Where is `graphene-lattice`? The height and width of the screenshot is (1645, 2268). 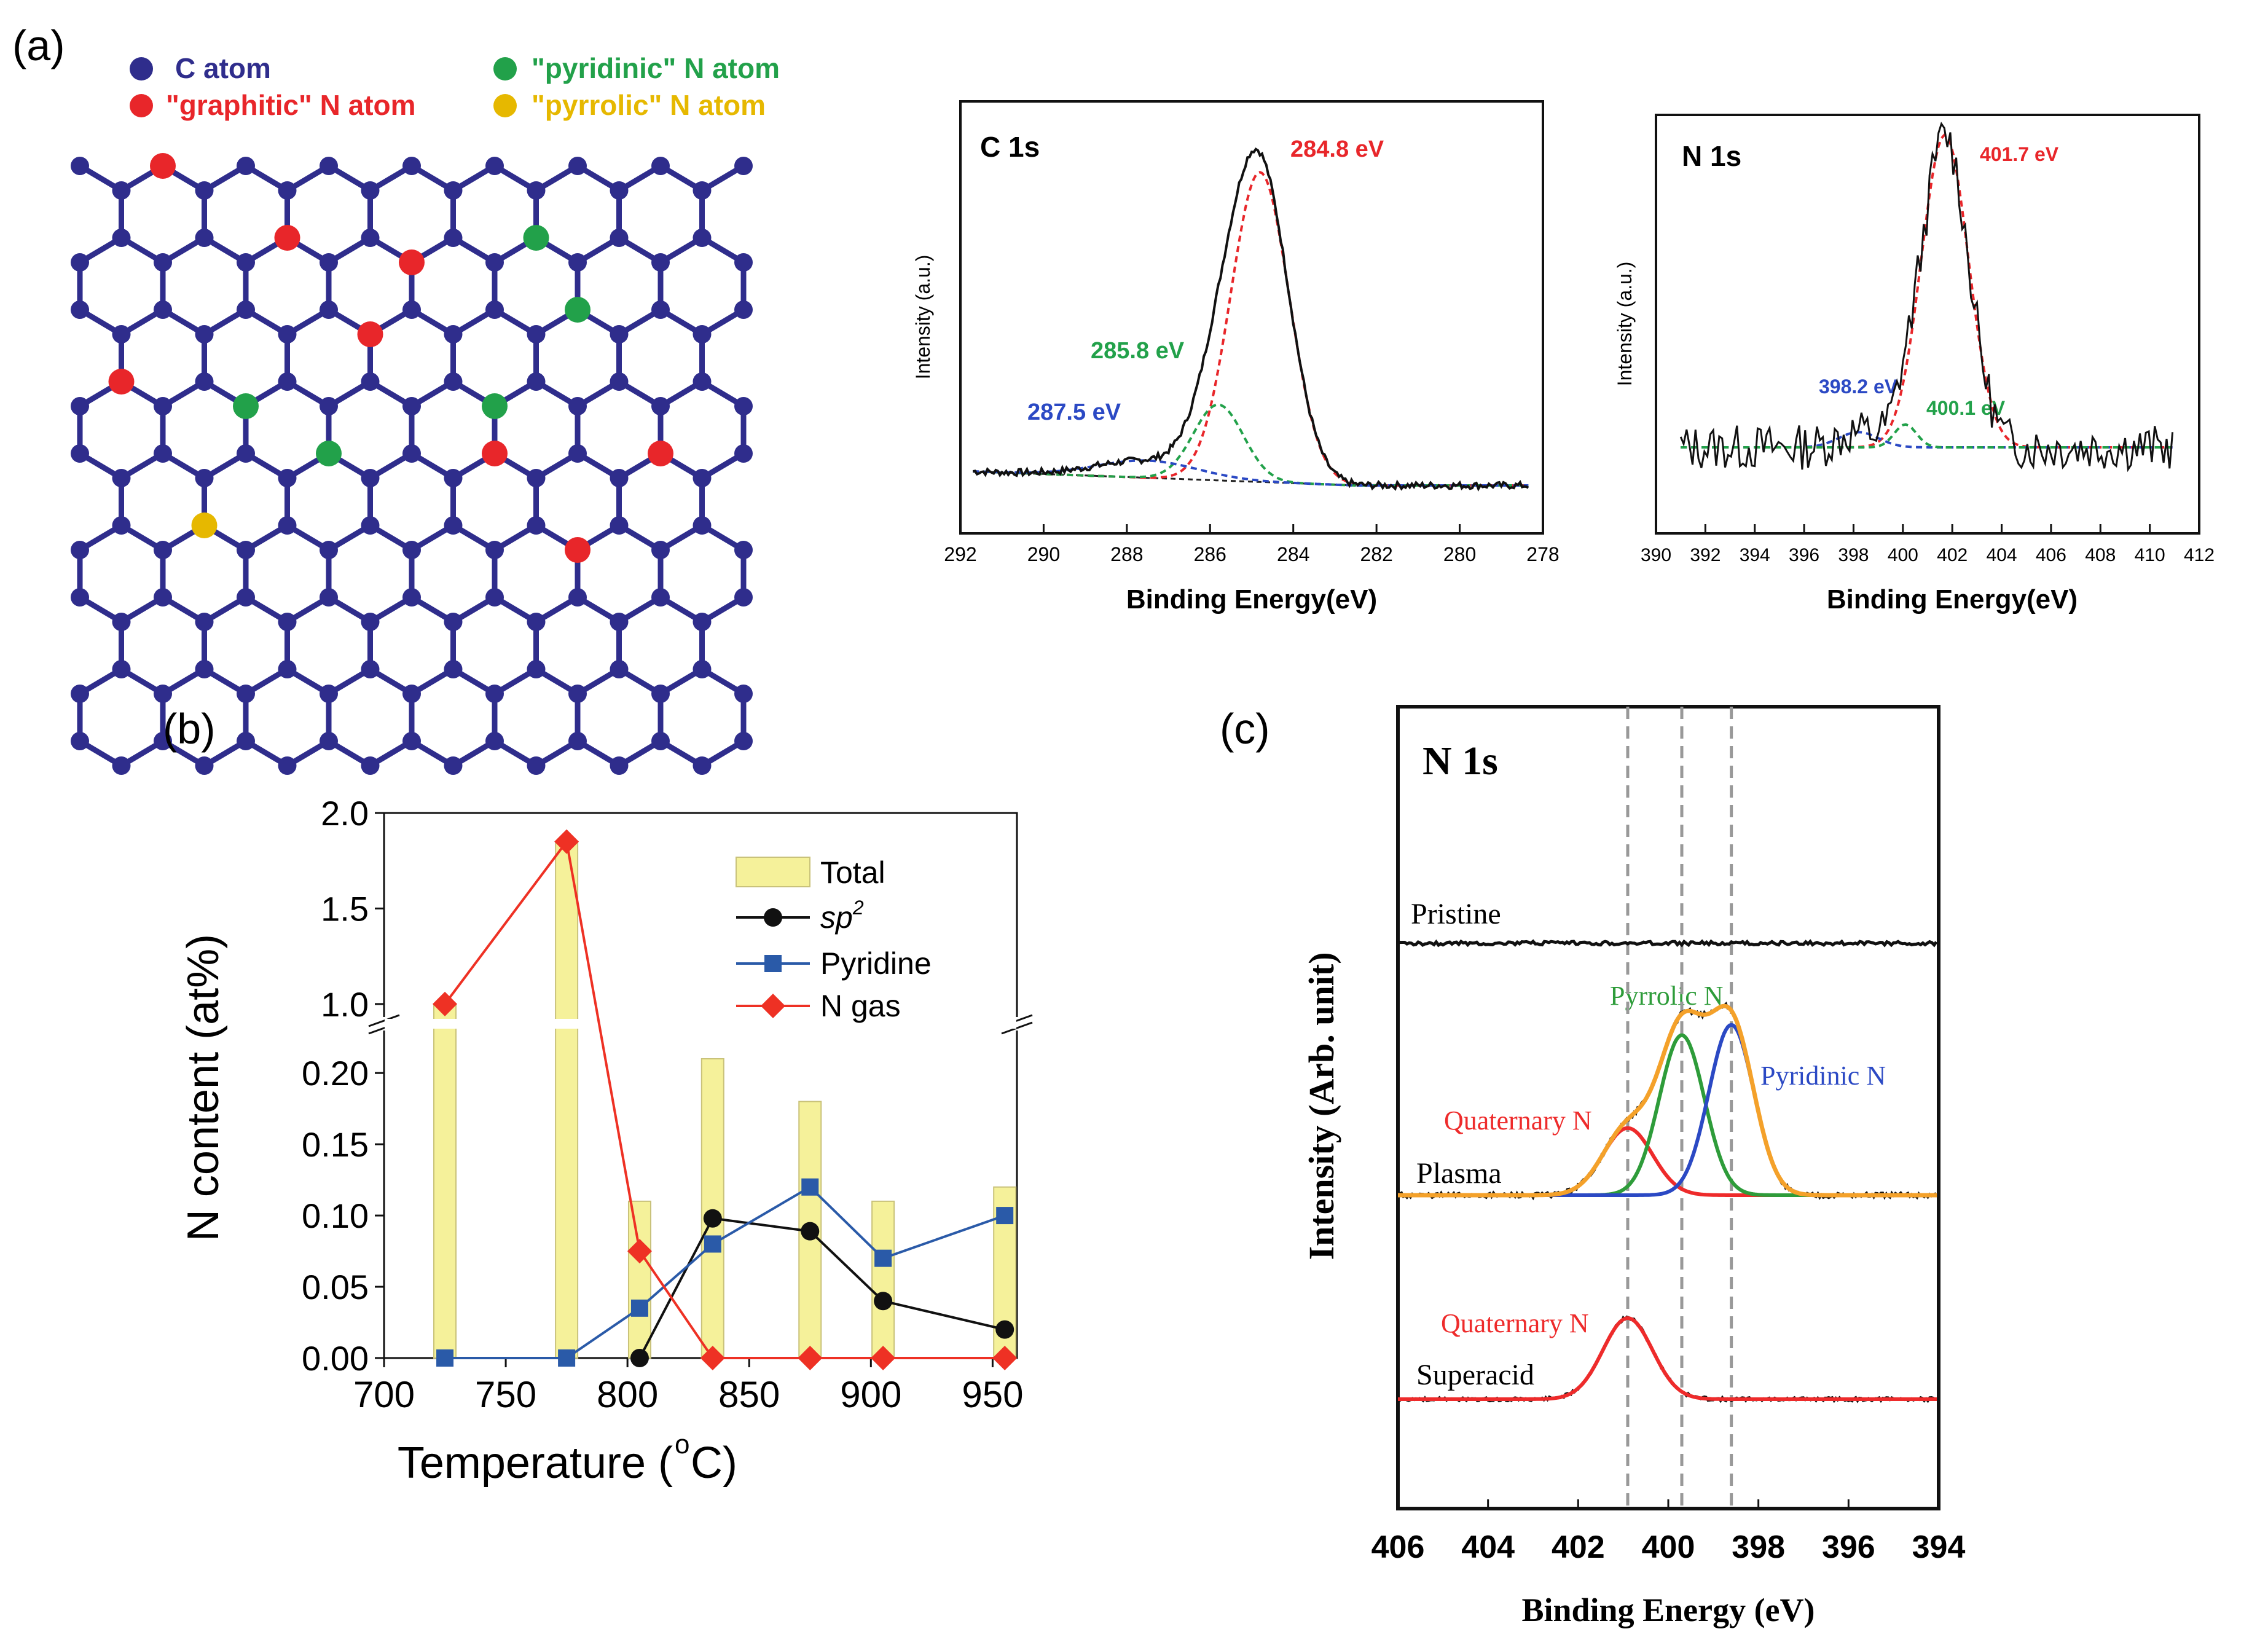 graphene-lattice is located at coordinates (412, 464).